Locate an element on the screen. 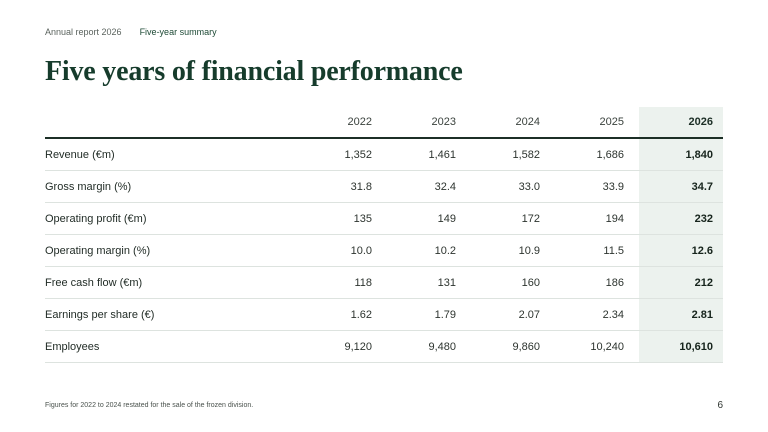 The width and height of the screenshot is (768, 432). value-cell: 32.4 is located at coordinates (429, 186).